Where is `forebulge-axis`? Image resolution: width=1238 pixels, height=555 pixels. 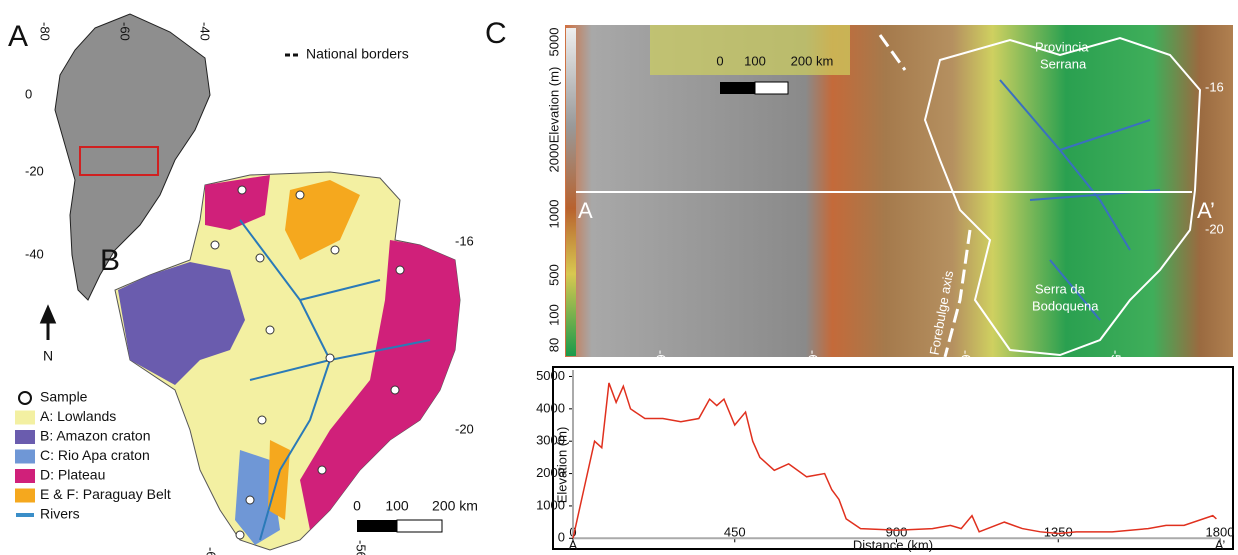
forebulge-axis is located at coordinates (925, 196).